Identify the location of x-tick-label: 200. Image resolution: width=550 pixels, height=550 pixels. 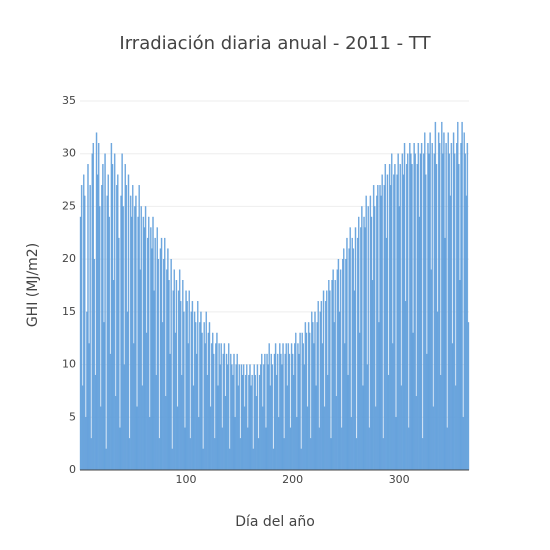
(292, 479).